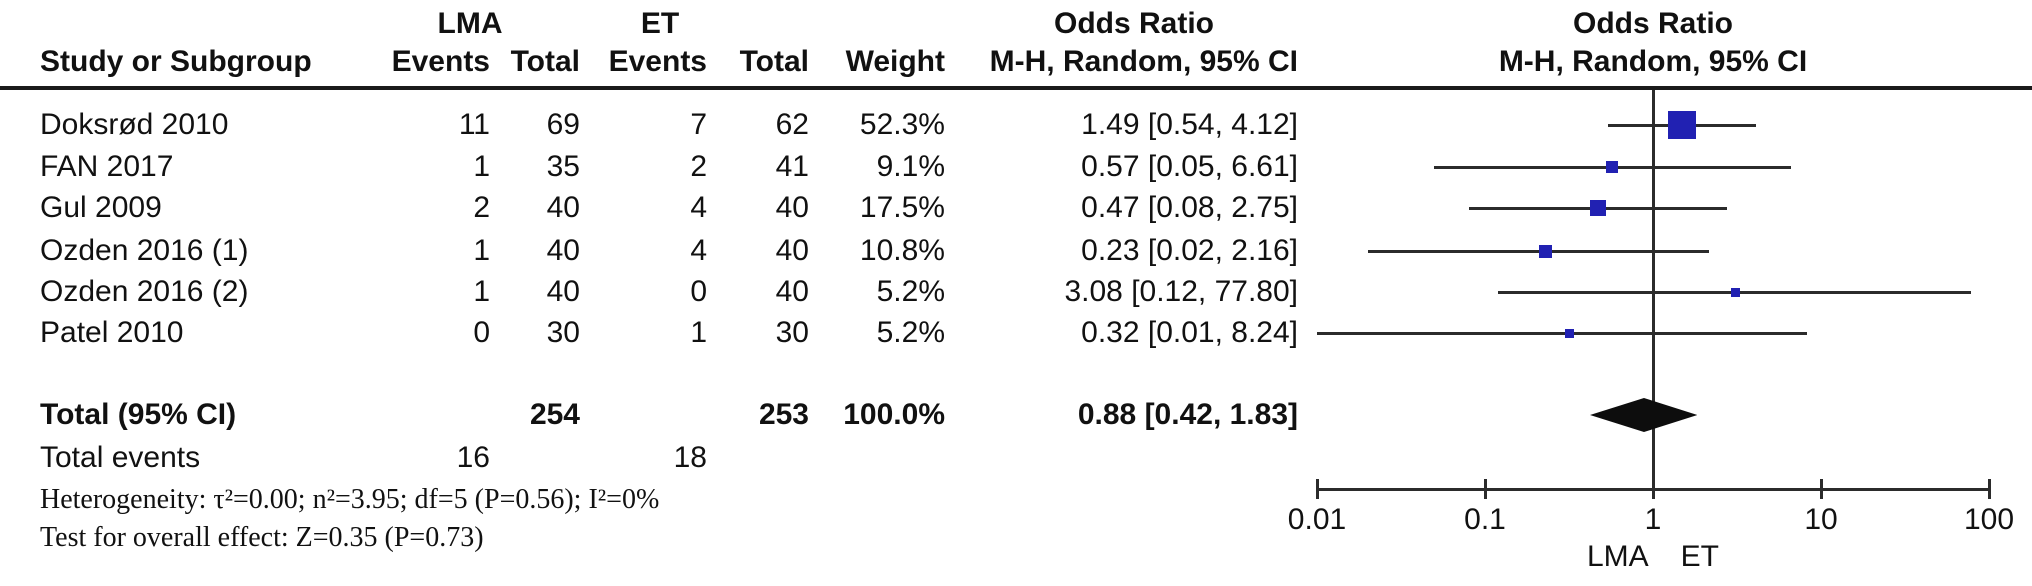 Image resolution: width=2032 pixels, height=586 pixels. What do you see at coordinates (1016, 88) in the screenshot?
I see `header-separator-line` at bounding box center [1016, 88].